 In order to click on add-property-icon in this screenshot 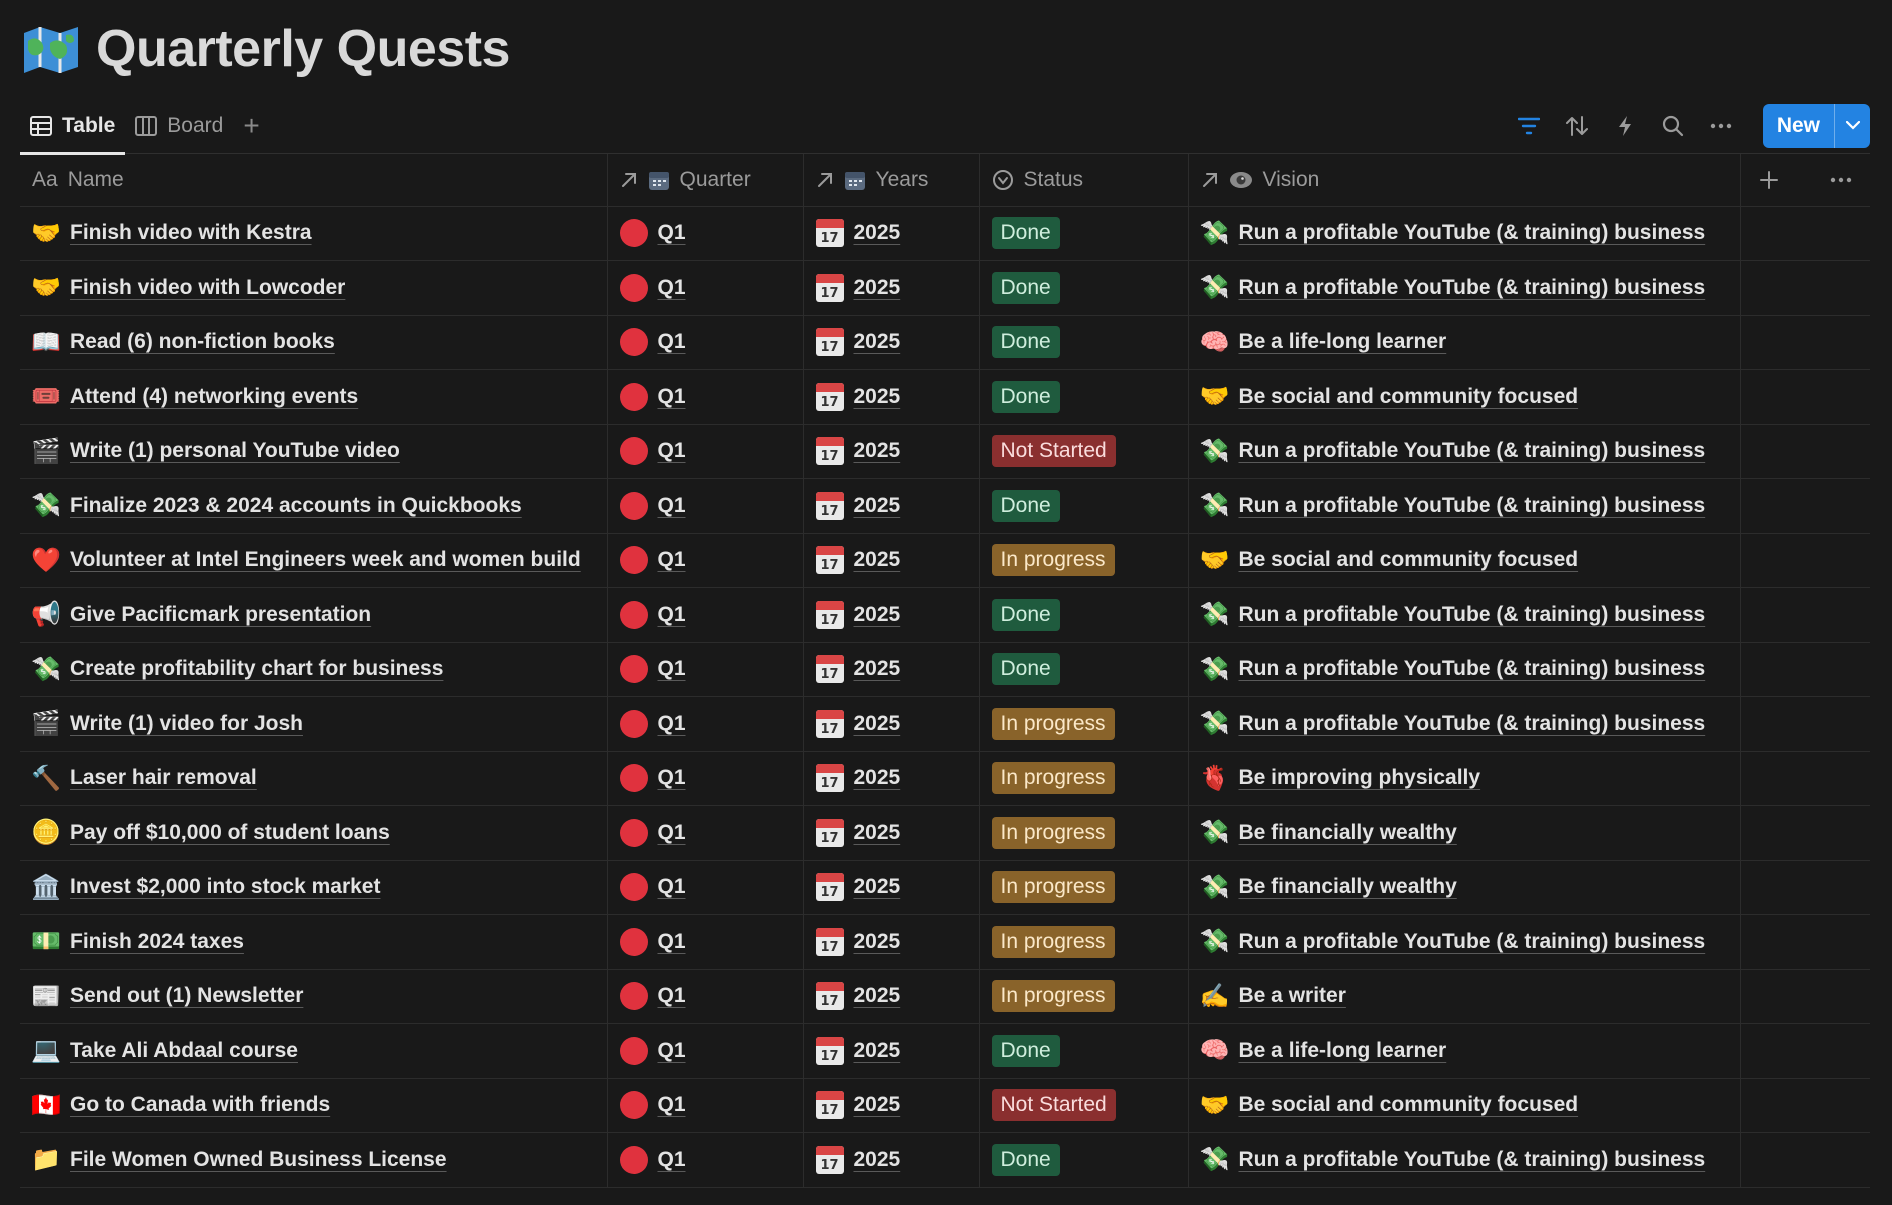, I will do `click(1769, 180)`.